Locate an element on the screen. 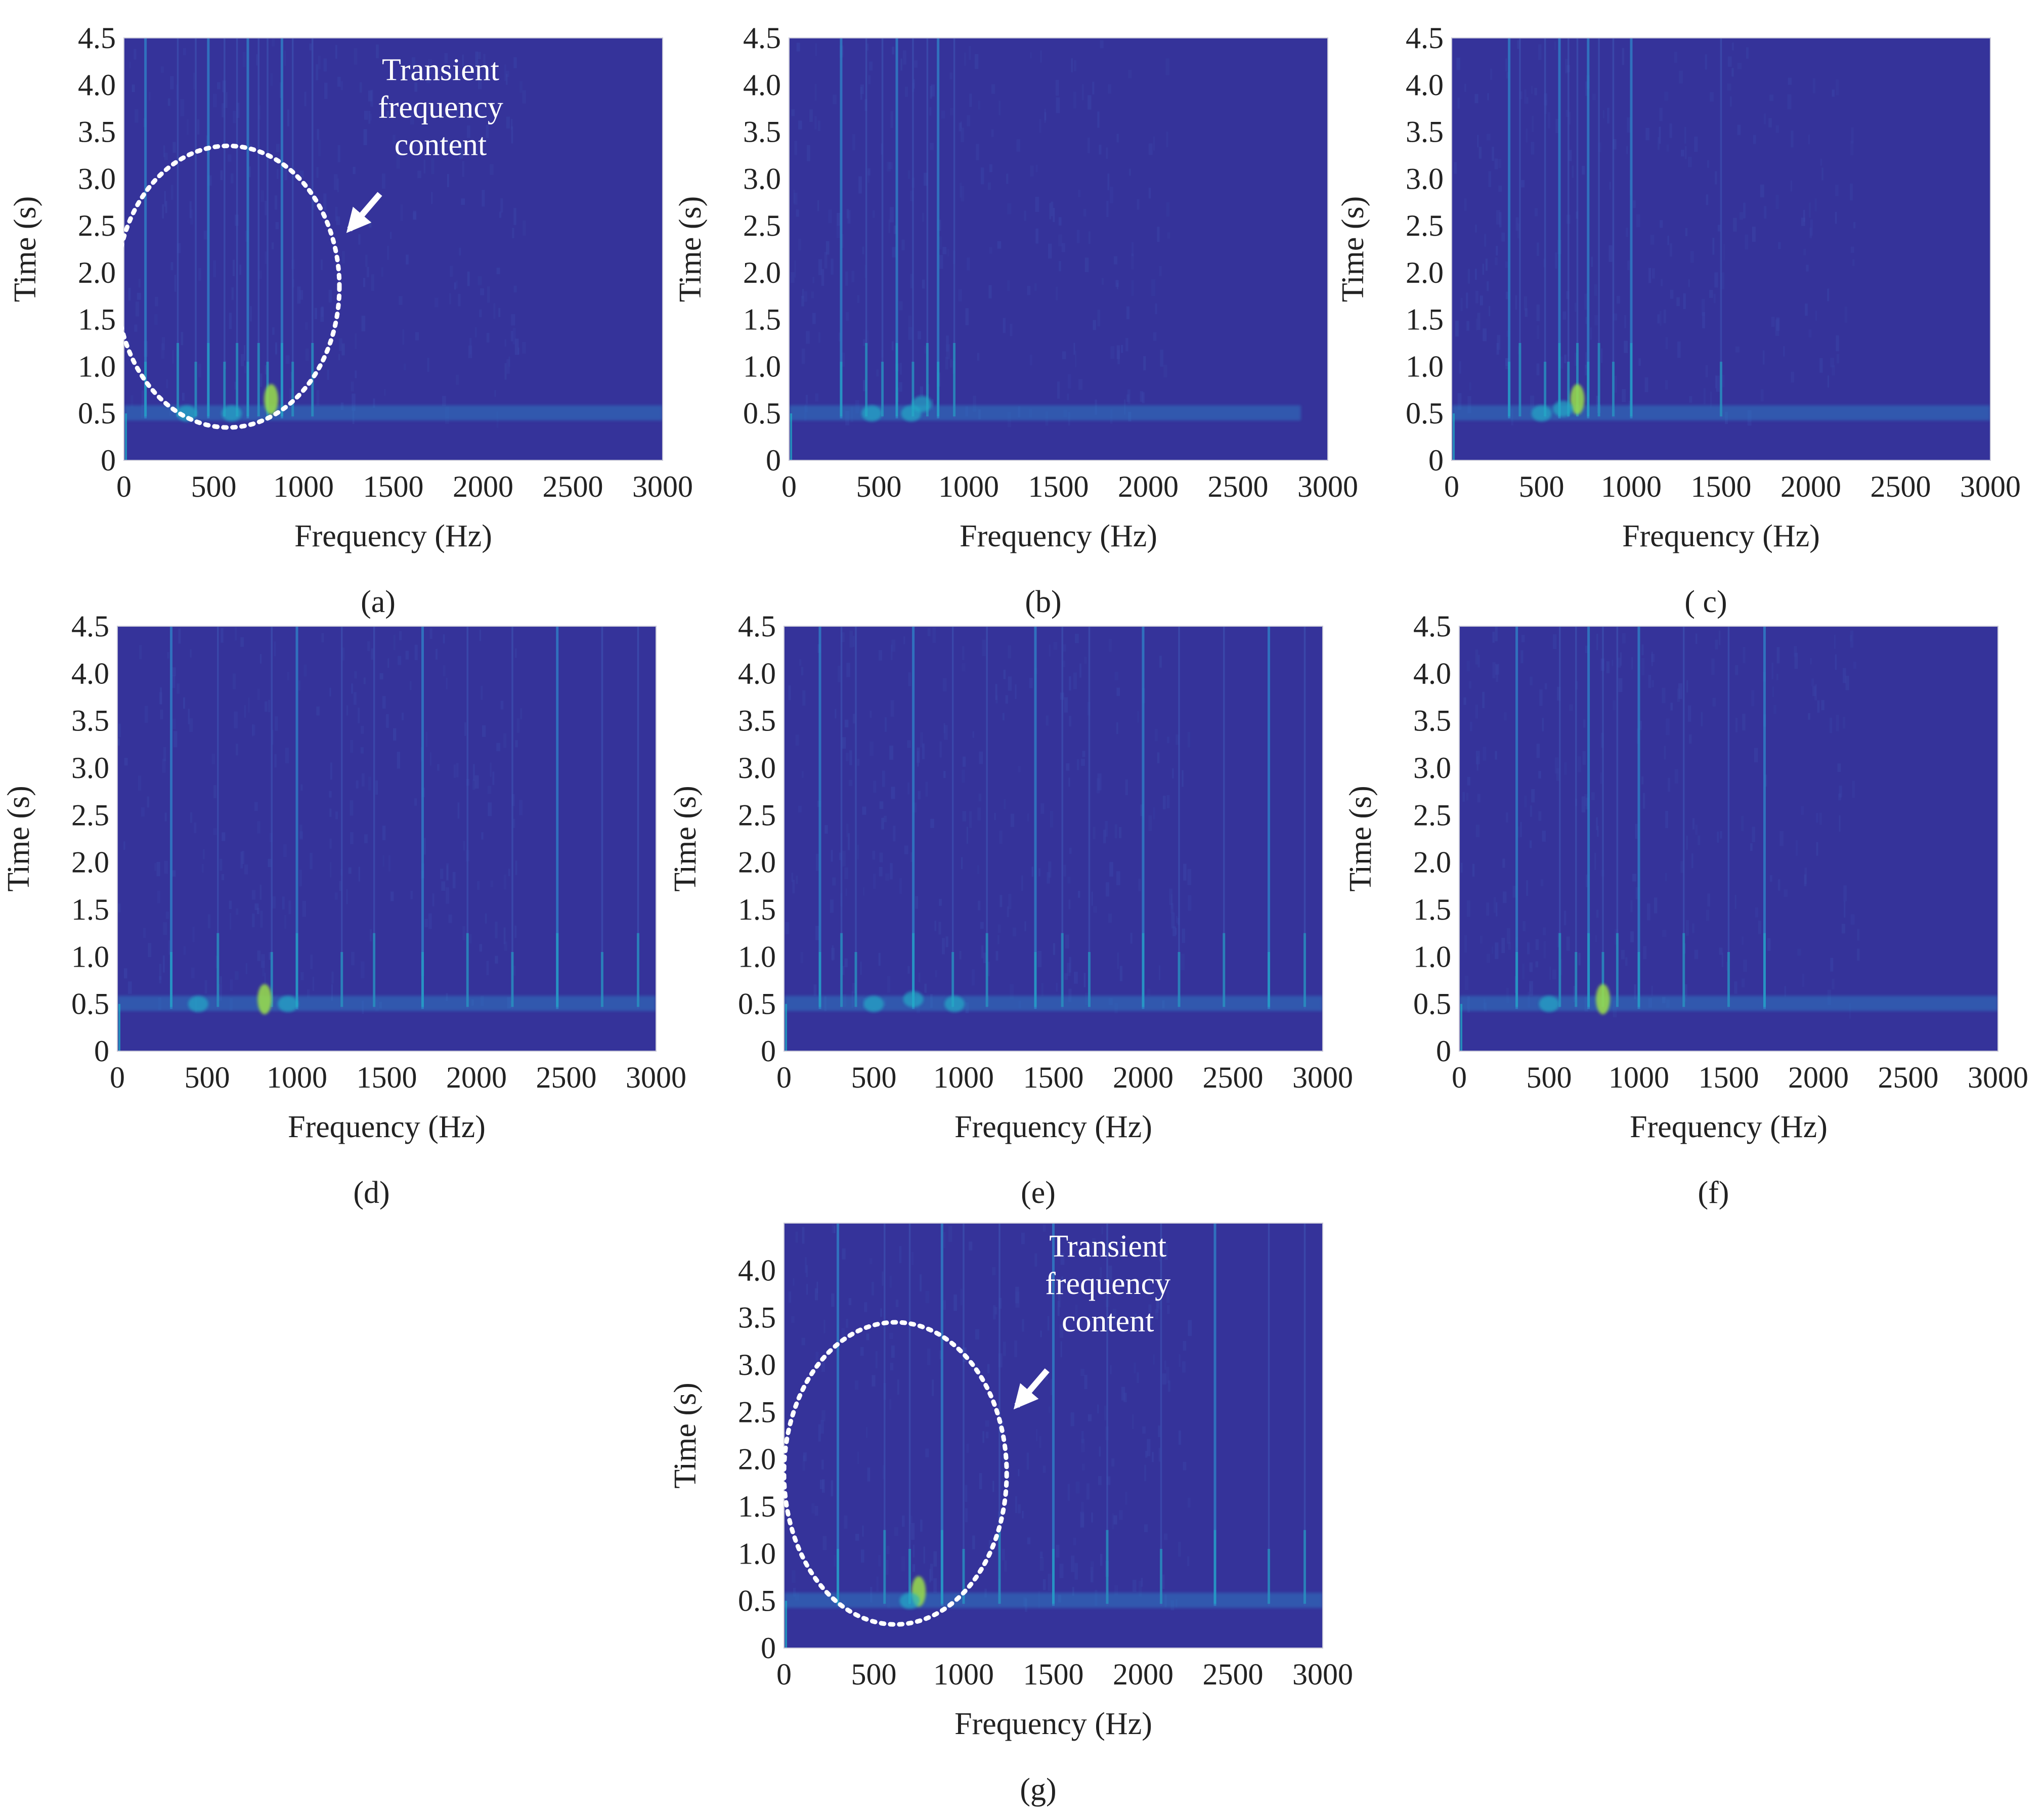 The image size is (2044, 1817). x-tick-label: 2000 is located at coordinates (1810, 486).